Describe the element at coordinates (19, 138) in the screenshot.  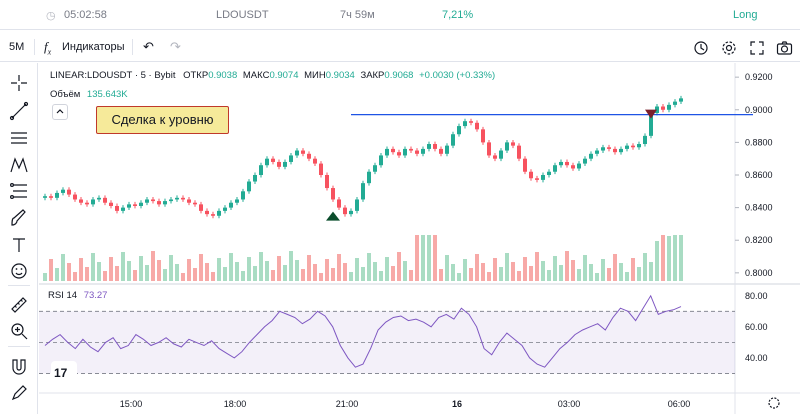
I see `horizontal-lines-icon` at that location.